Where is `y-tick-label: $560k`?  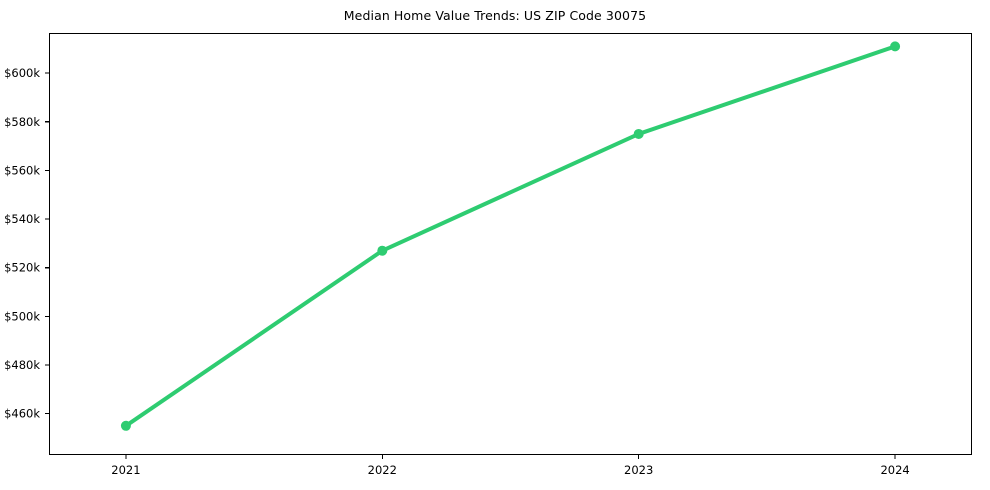
y-tick-label: $560k is located at coordinates (22, 170).